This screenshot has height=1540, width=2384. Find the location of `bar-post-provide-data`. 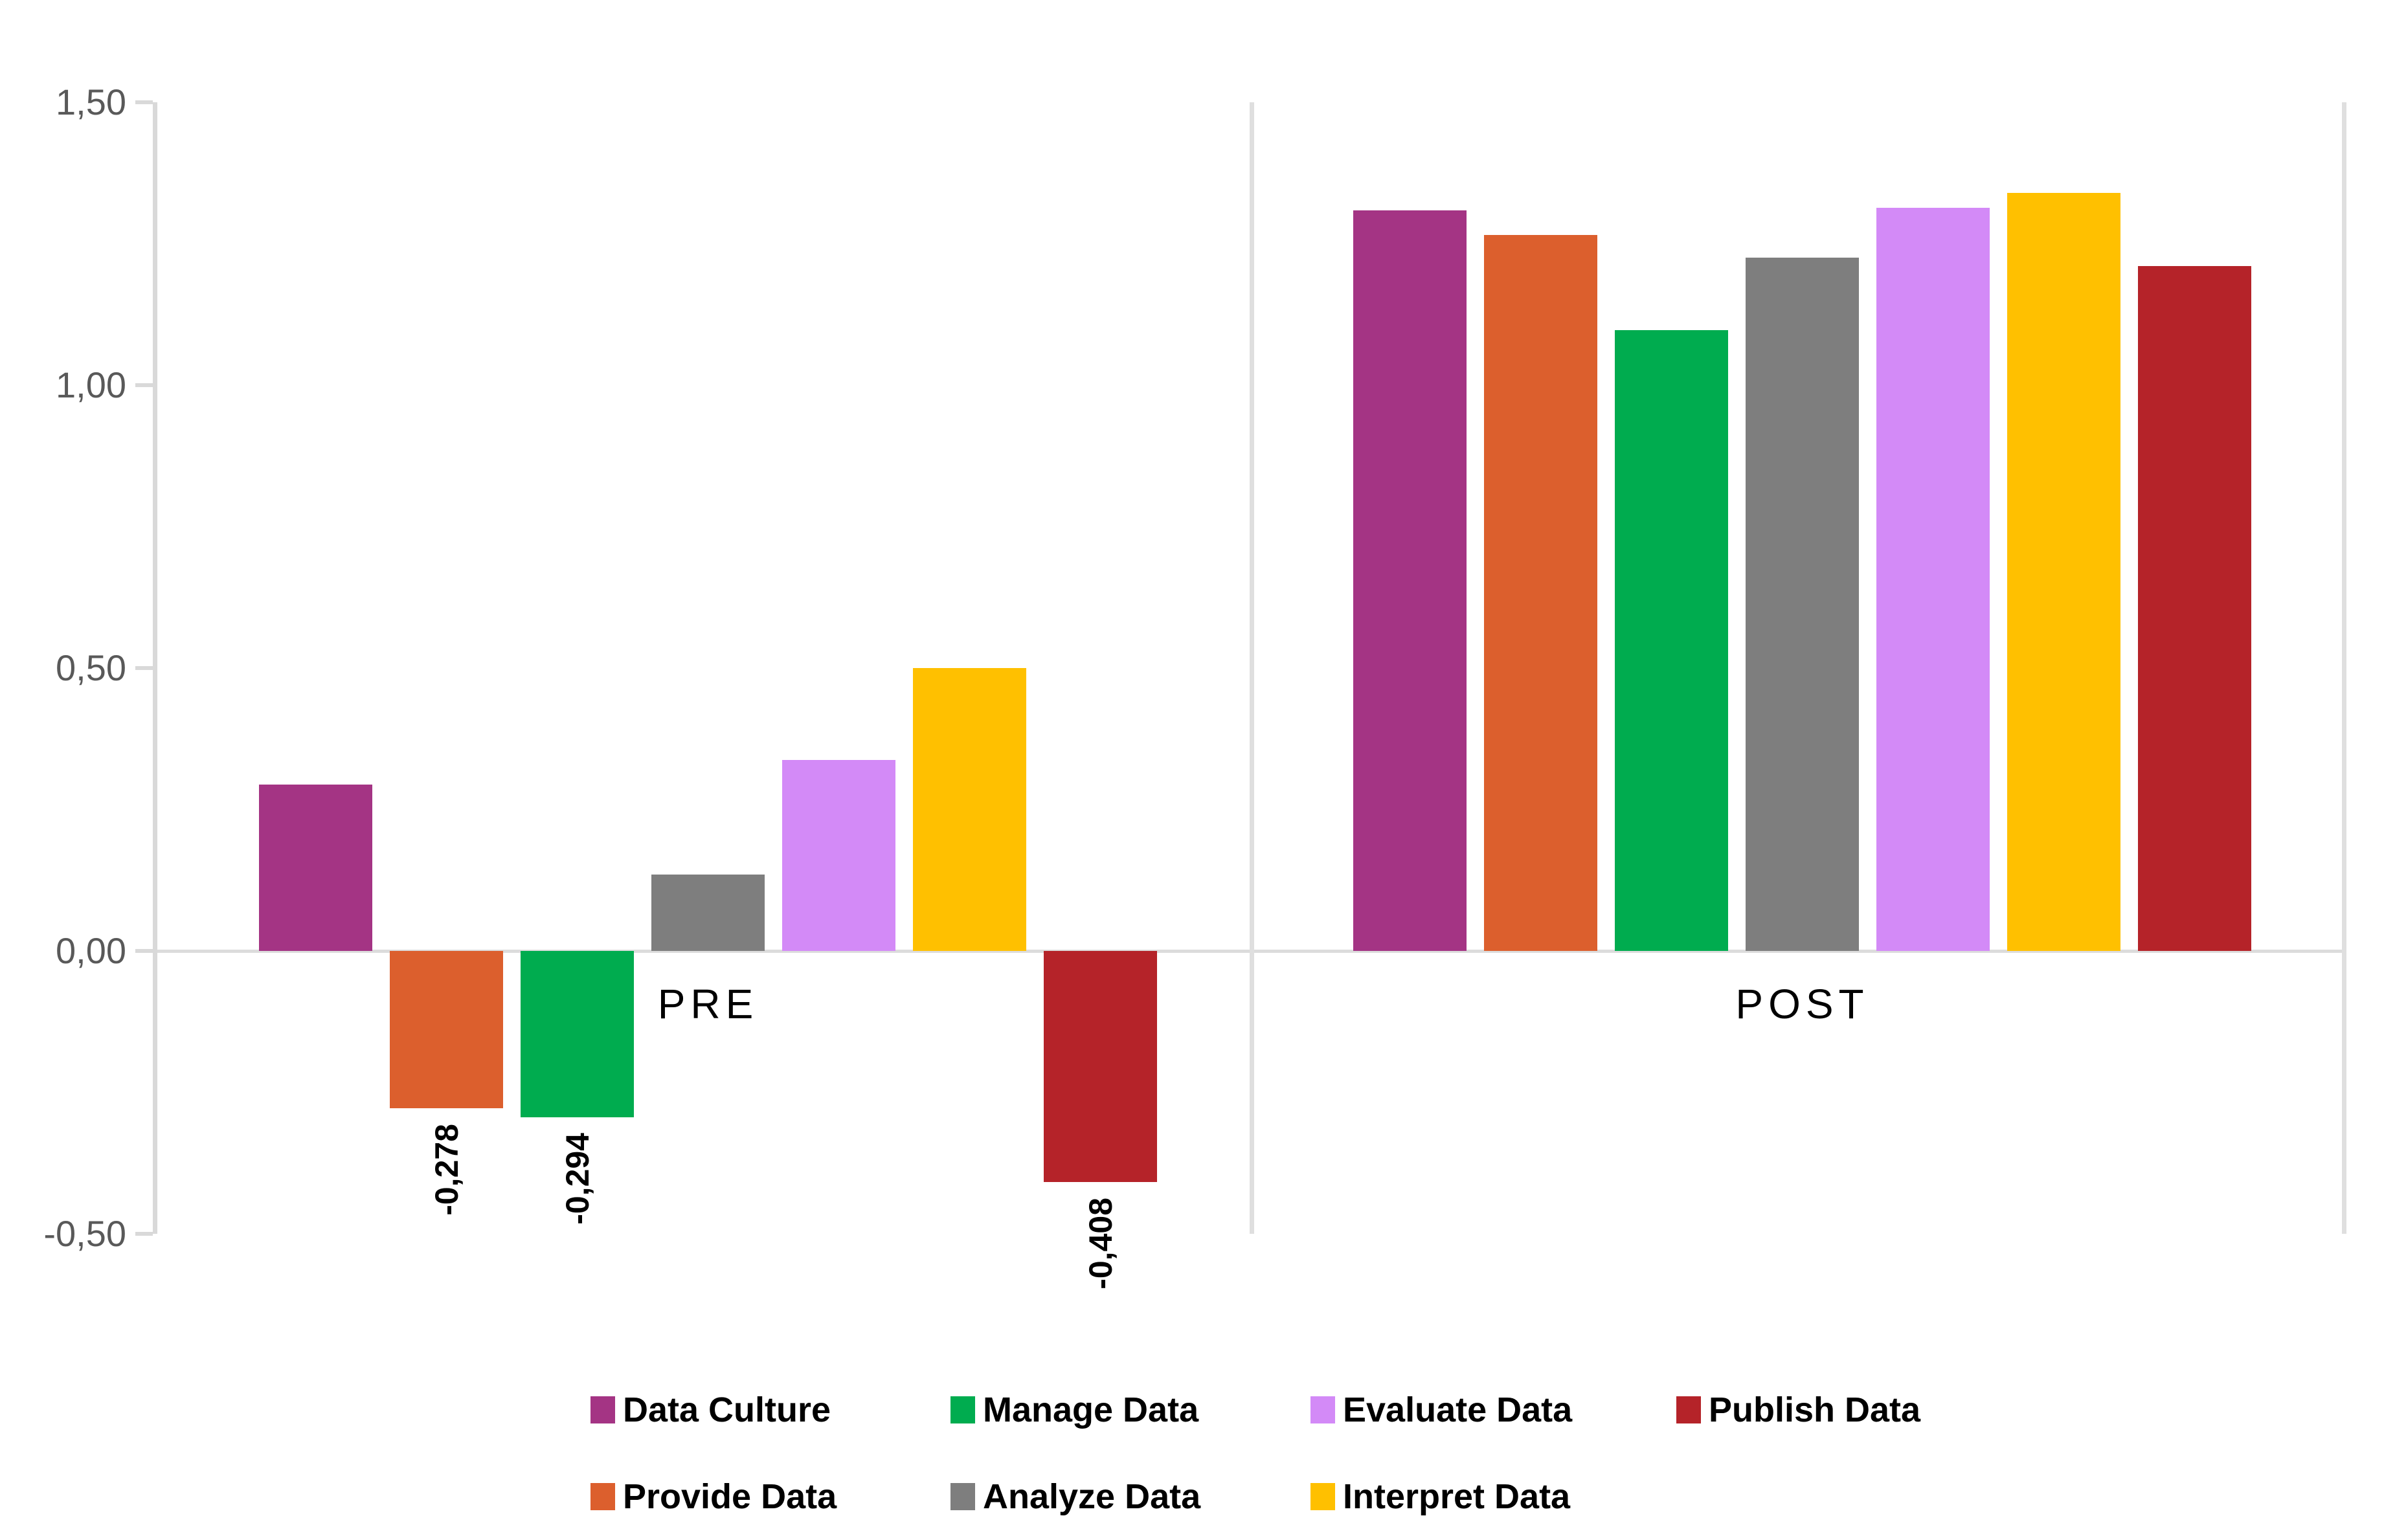

bar-post-provide-data is located at coordinates (1540, 593).